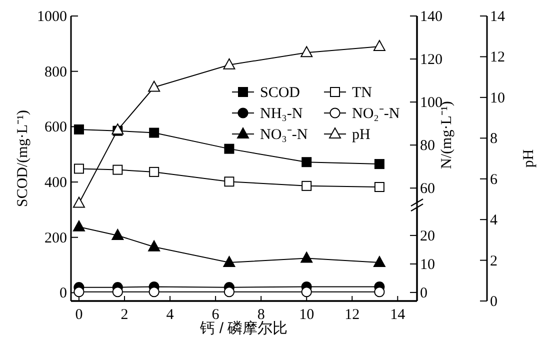 The height and width of the screenshot is (350, 542). What do you see at coordinates (348, 93) in the screenshot?
I see `legend-item: TN` at bounding box center [348, 93].